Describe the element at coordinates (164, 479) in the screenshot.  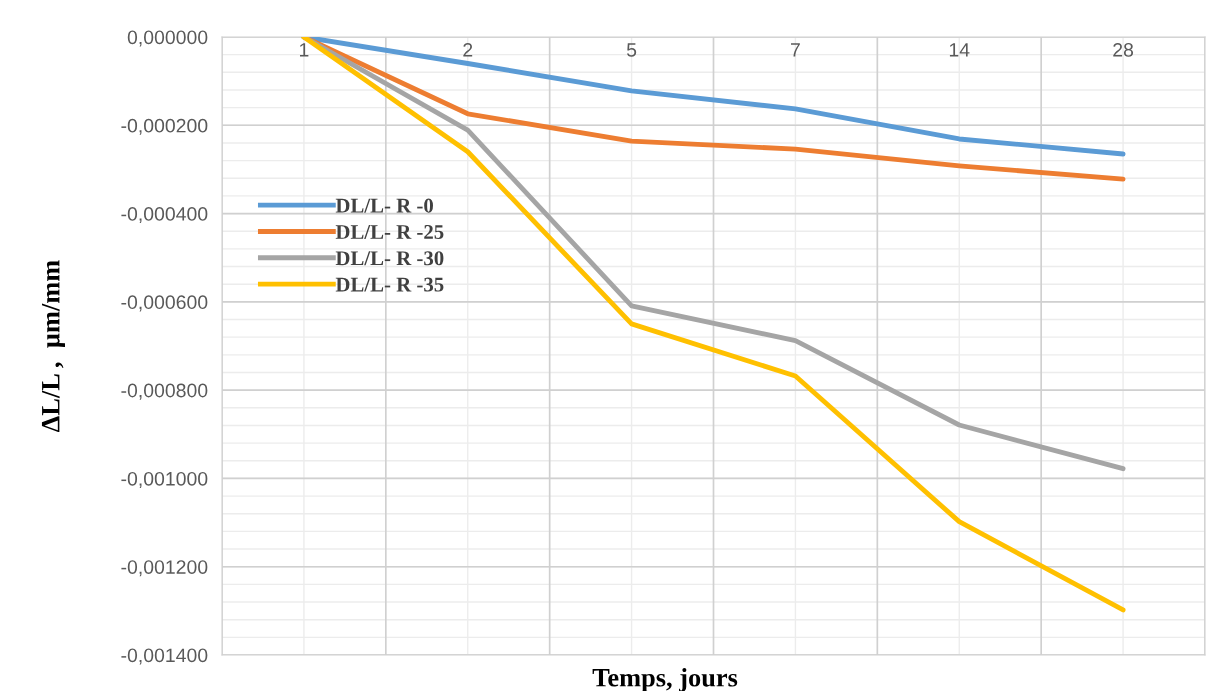
I see `y-tick-label: -0,001000` at that location.